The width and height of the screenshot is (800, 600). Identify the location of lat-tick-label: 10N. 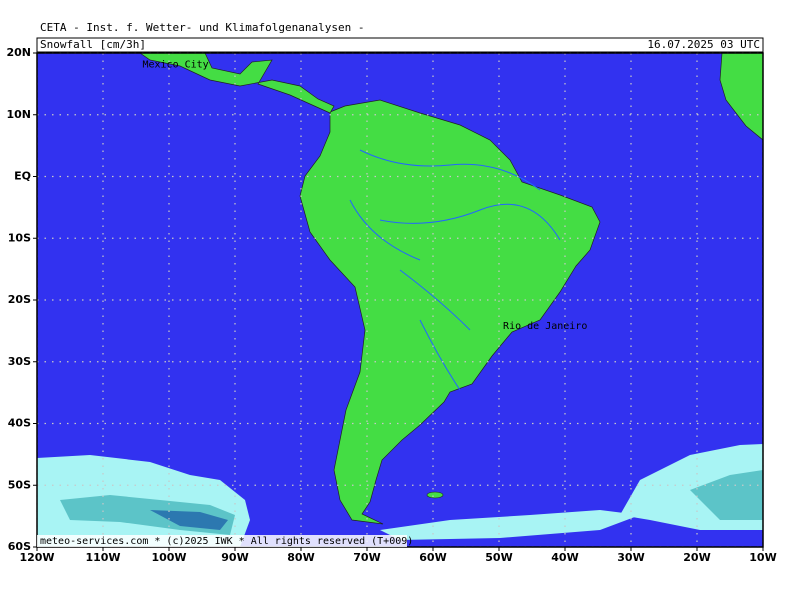
(18, 114).